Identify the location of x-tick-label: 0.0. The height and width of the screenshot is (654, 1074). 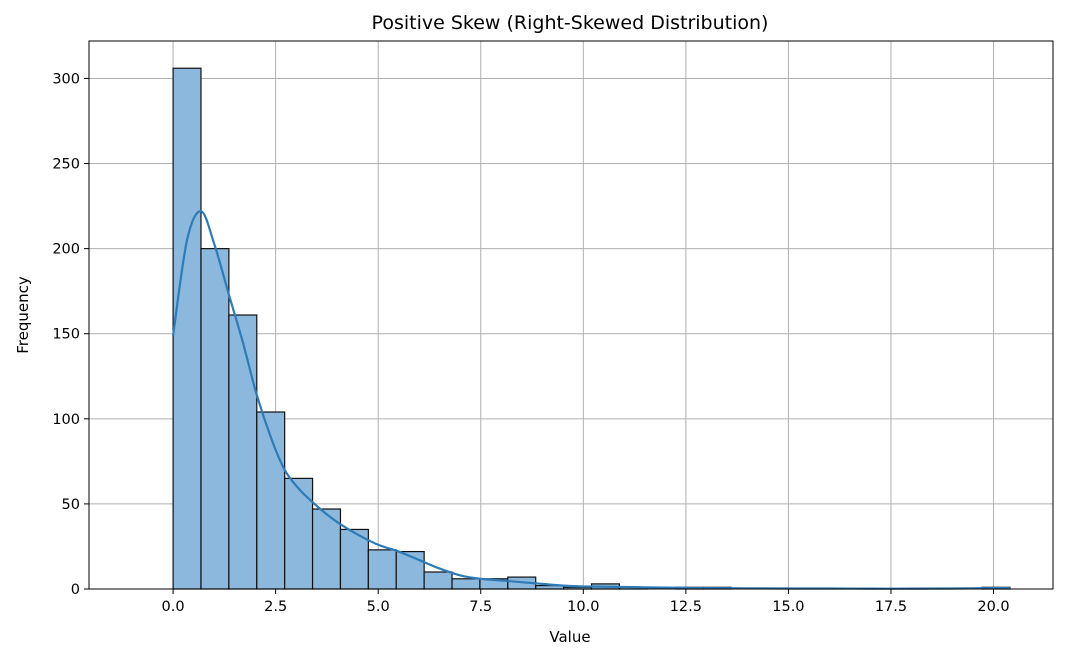
(173, 607).